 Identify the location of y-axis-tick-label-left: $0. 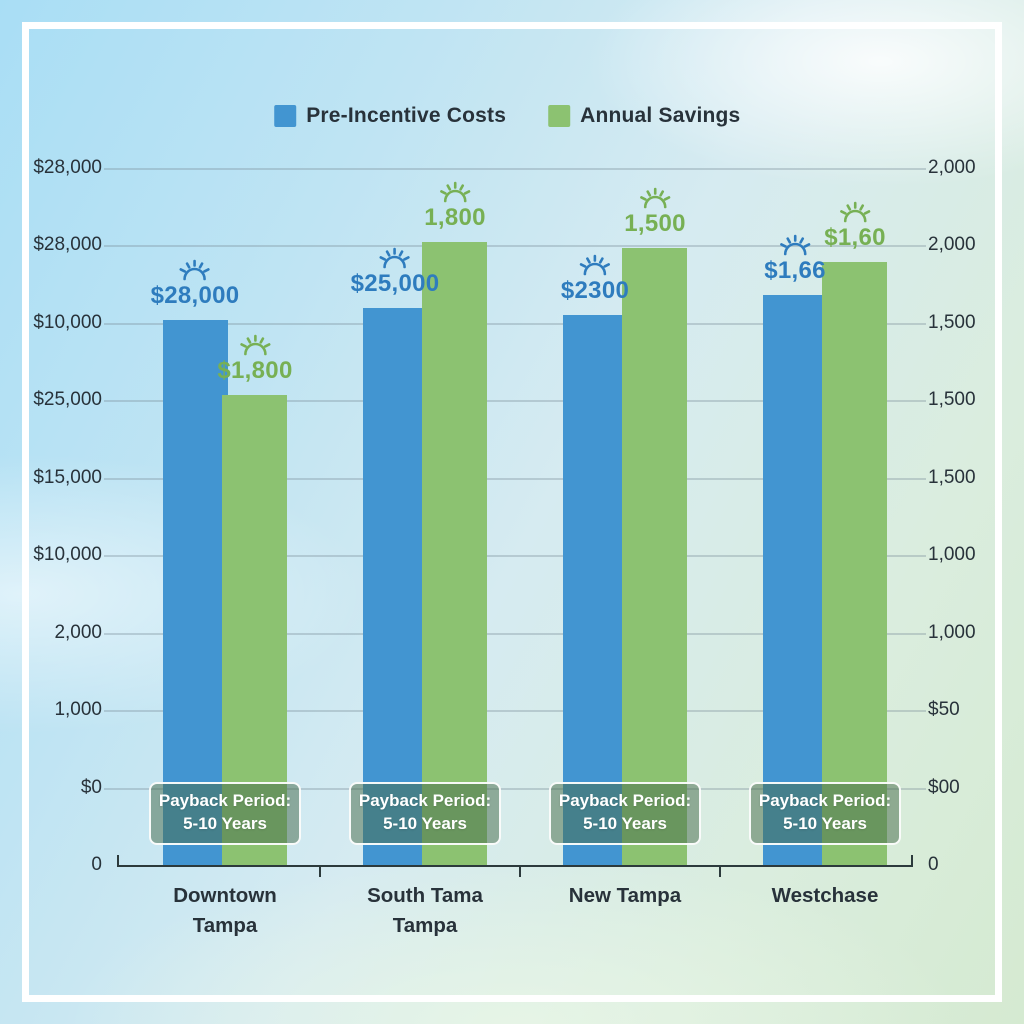
(91, 787).